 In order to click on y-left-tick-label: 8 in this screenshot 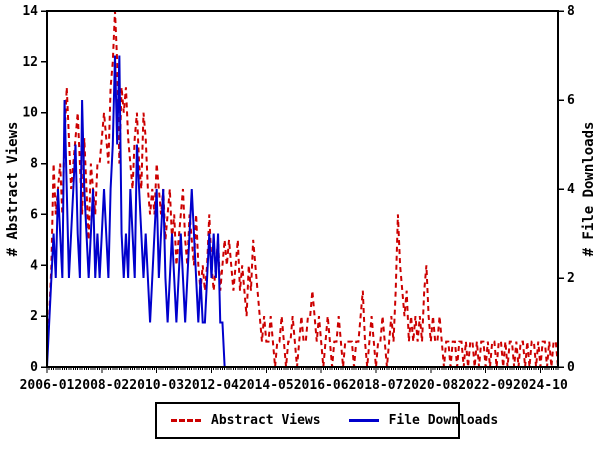, I will do `click(34, 164)`.